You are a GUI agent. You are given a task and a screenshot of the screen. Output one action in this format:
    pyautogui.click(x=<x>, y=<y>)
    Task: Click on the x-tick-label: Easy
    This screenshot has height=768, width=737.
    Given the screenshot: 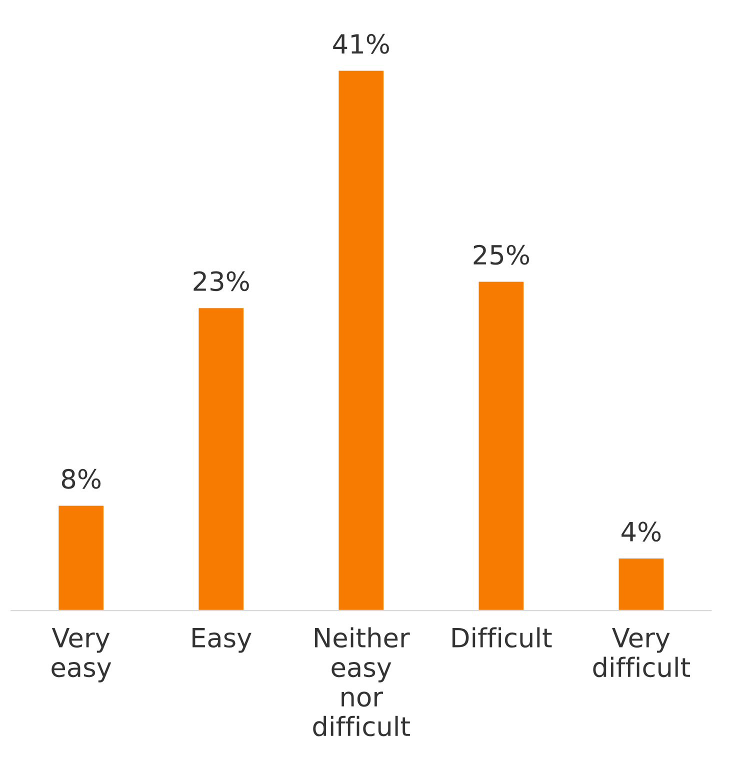 What is the action you would take?
    pyautogui.click(x=222, y=640)
    